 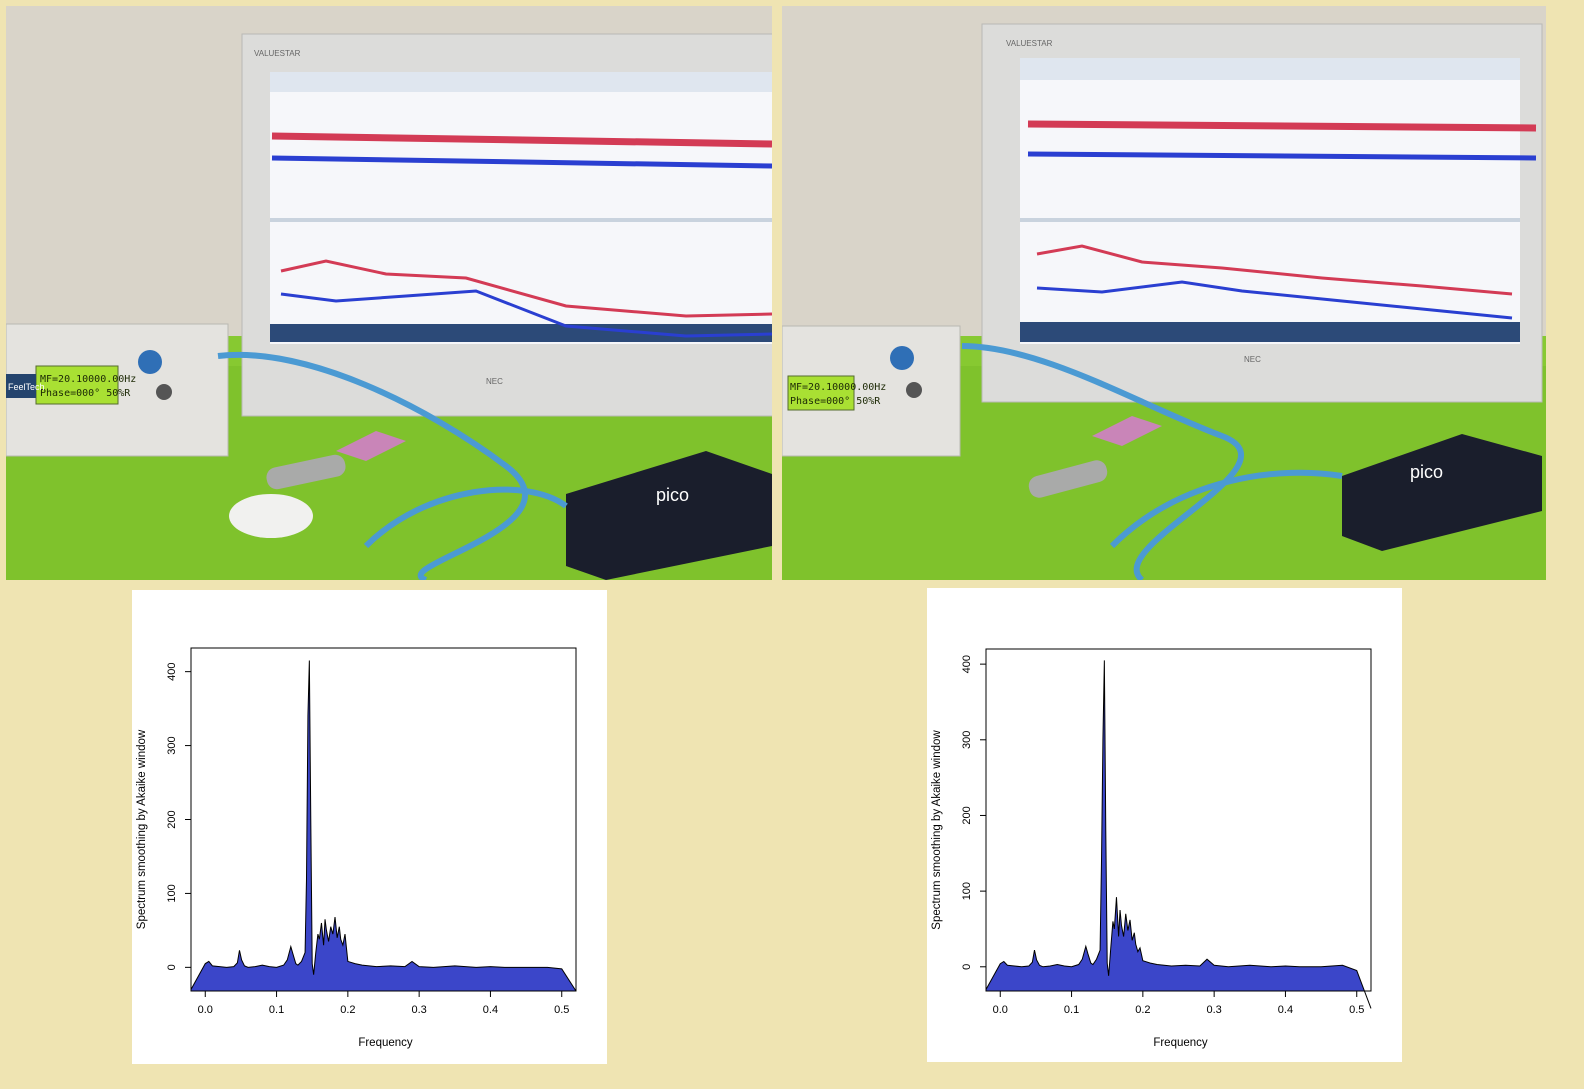 What do you see at coordinates (1029, 43) in the screenshot?
I see `photo-right-monitor-brand: VALUESTAR` at bounding box center [1029, 43].